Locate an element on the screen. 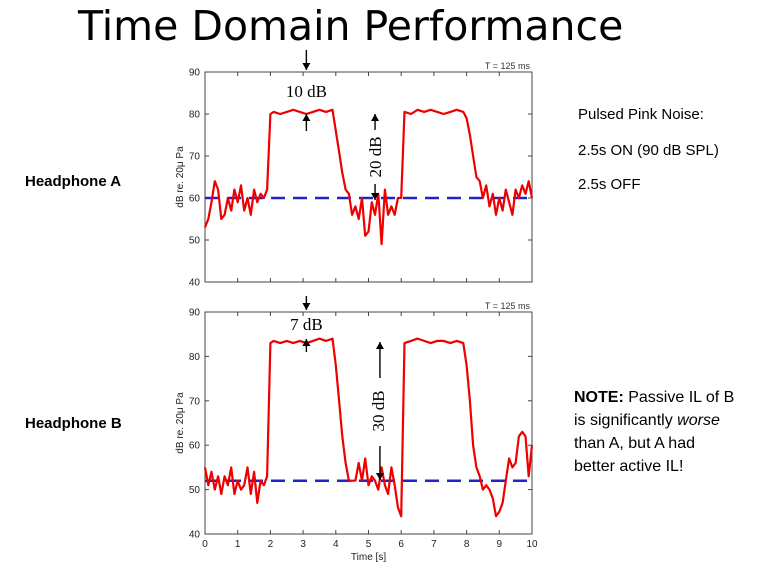 The image size is (765, 570). chart-b-x-axis-label: Time [s] is located at coordinates (368, 557).